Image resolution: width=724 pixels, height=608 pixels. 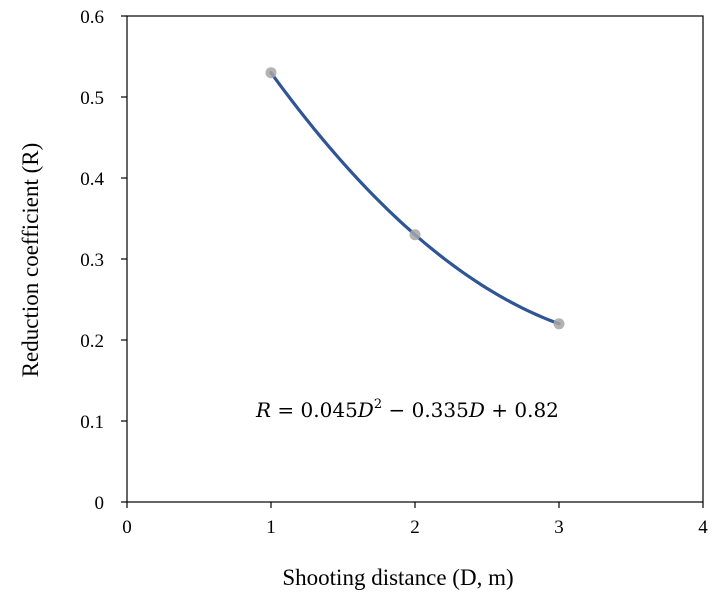 What do you see at coordinates (397, 577) in the screenshot?
I see `x-axis-title: Shooting distance (D, m)` at bounding box center [397, 577].